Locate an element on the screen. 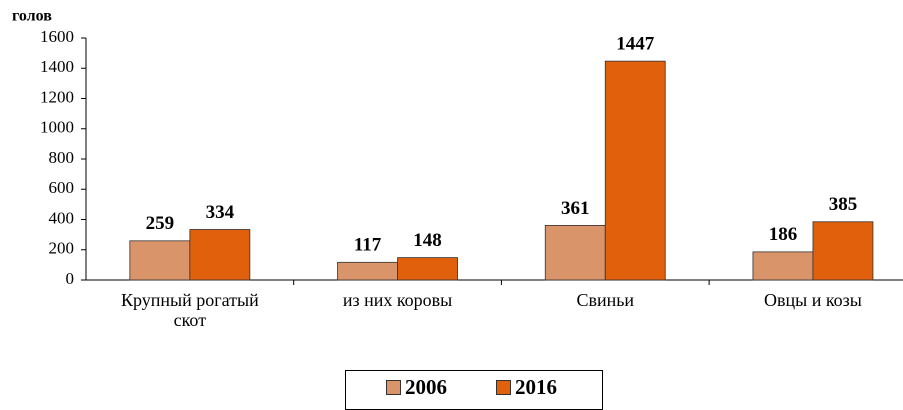  legend: 2006 2016 is located at coordinates (474, 390).